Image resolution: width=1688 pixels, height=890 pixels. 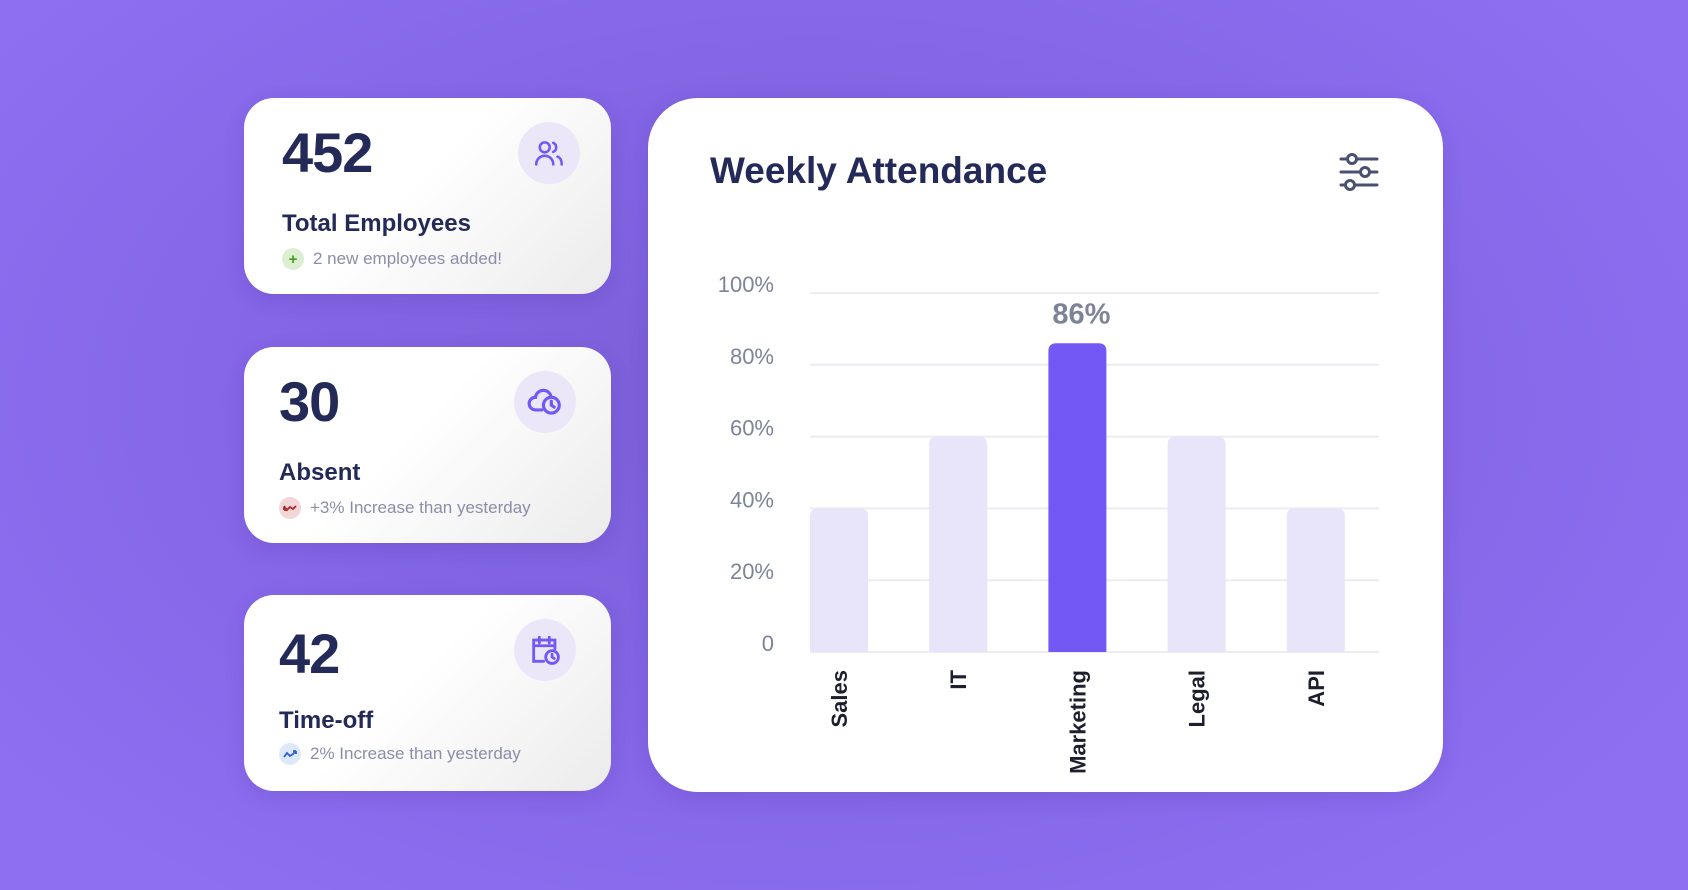 I want to click on calendar-clock-icon, so click(x=545, y=650).